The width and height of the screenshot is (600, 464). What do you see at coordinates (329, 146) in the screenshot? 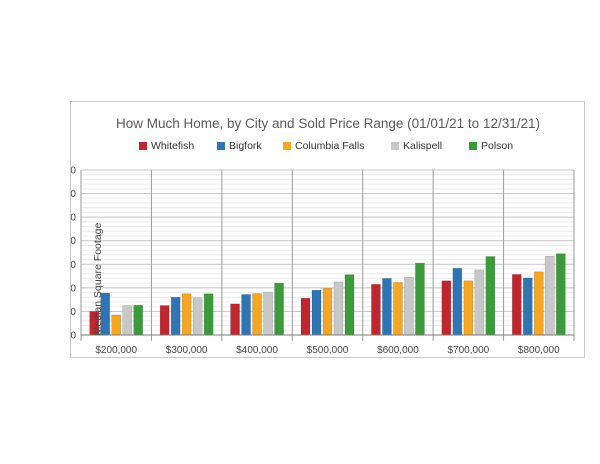
I see `legend-label: Columbia Falls` at bounding box center [329, 146].